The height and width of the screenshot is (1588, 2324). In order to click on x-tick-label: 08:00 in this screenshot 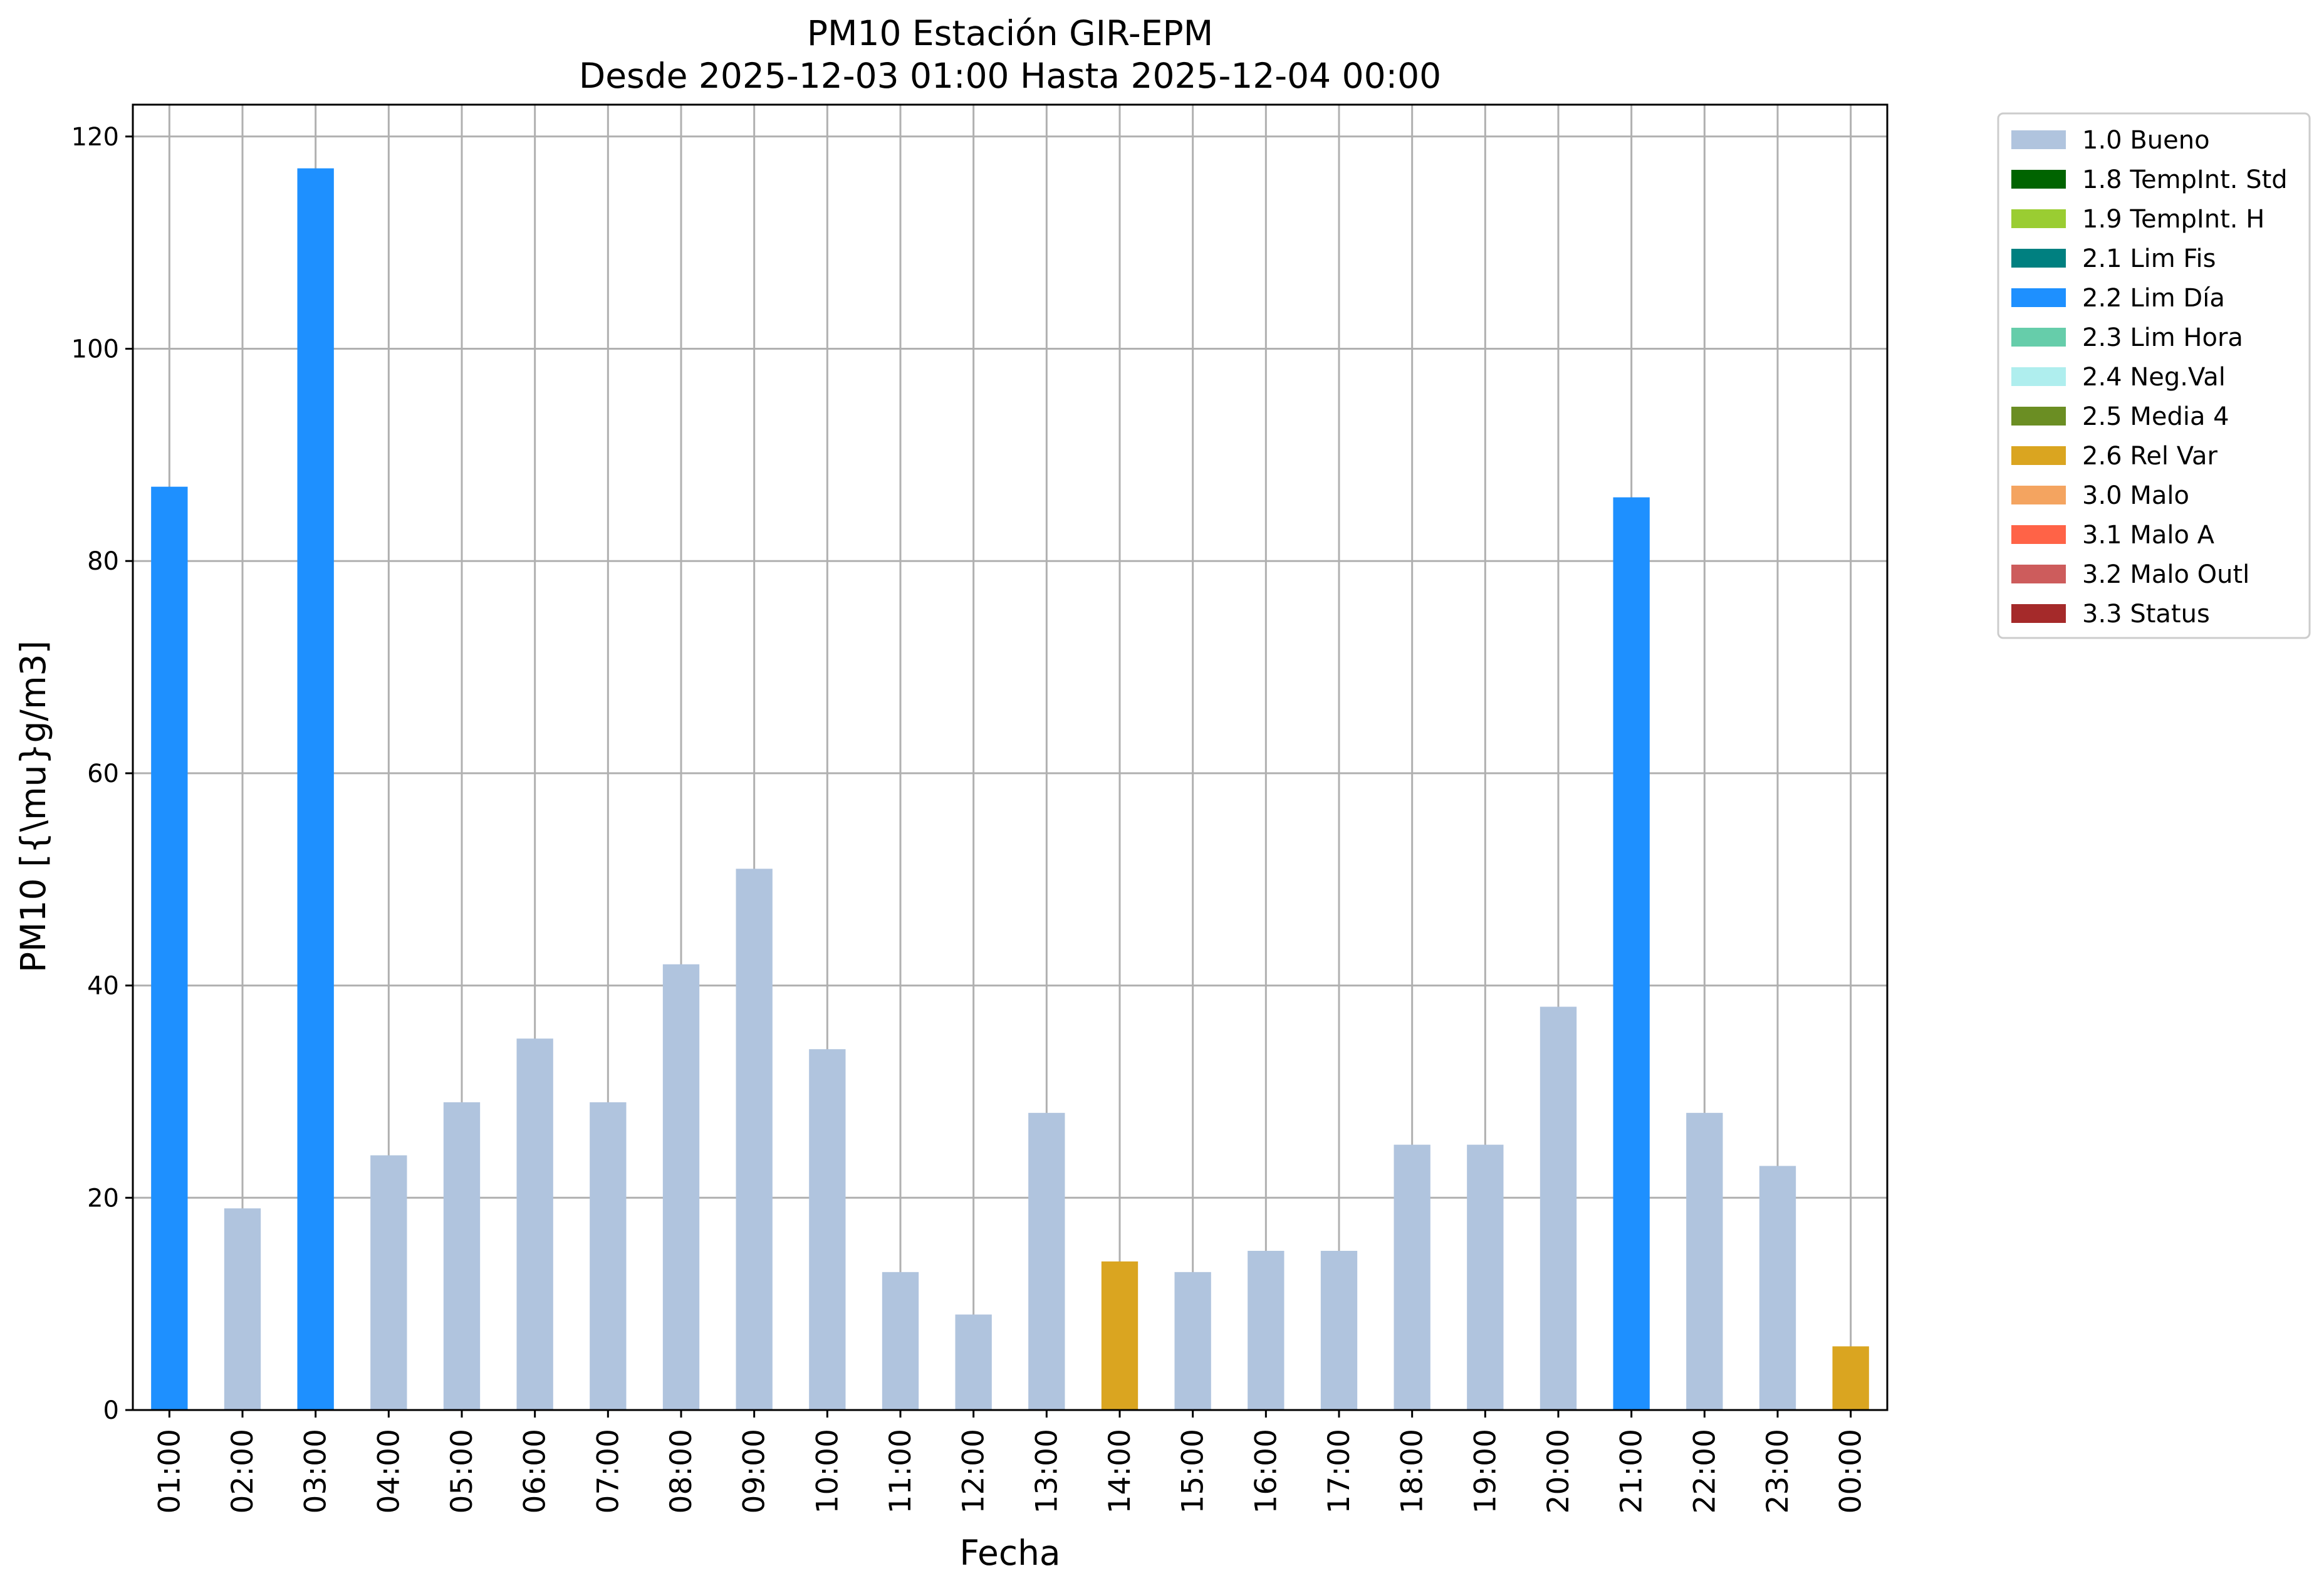, I will do `click(681, 1471)`.